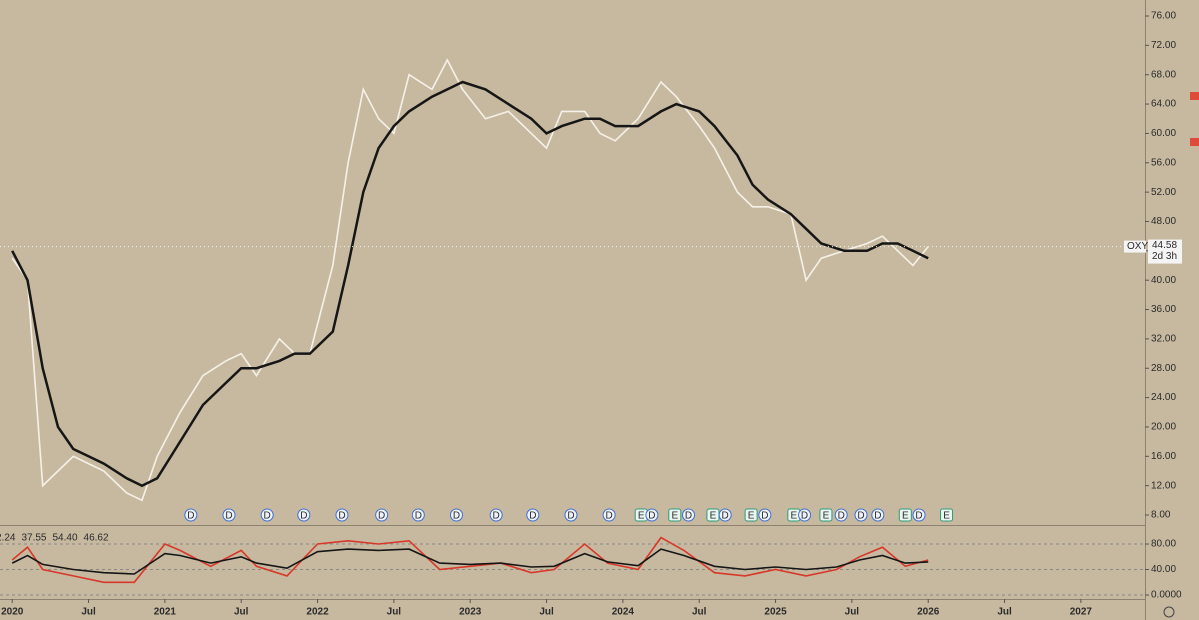  I want to click on y-tick-label: 76.00, so click(1163, 16).